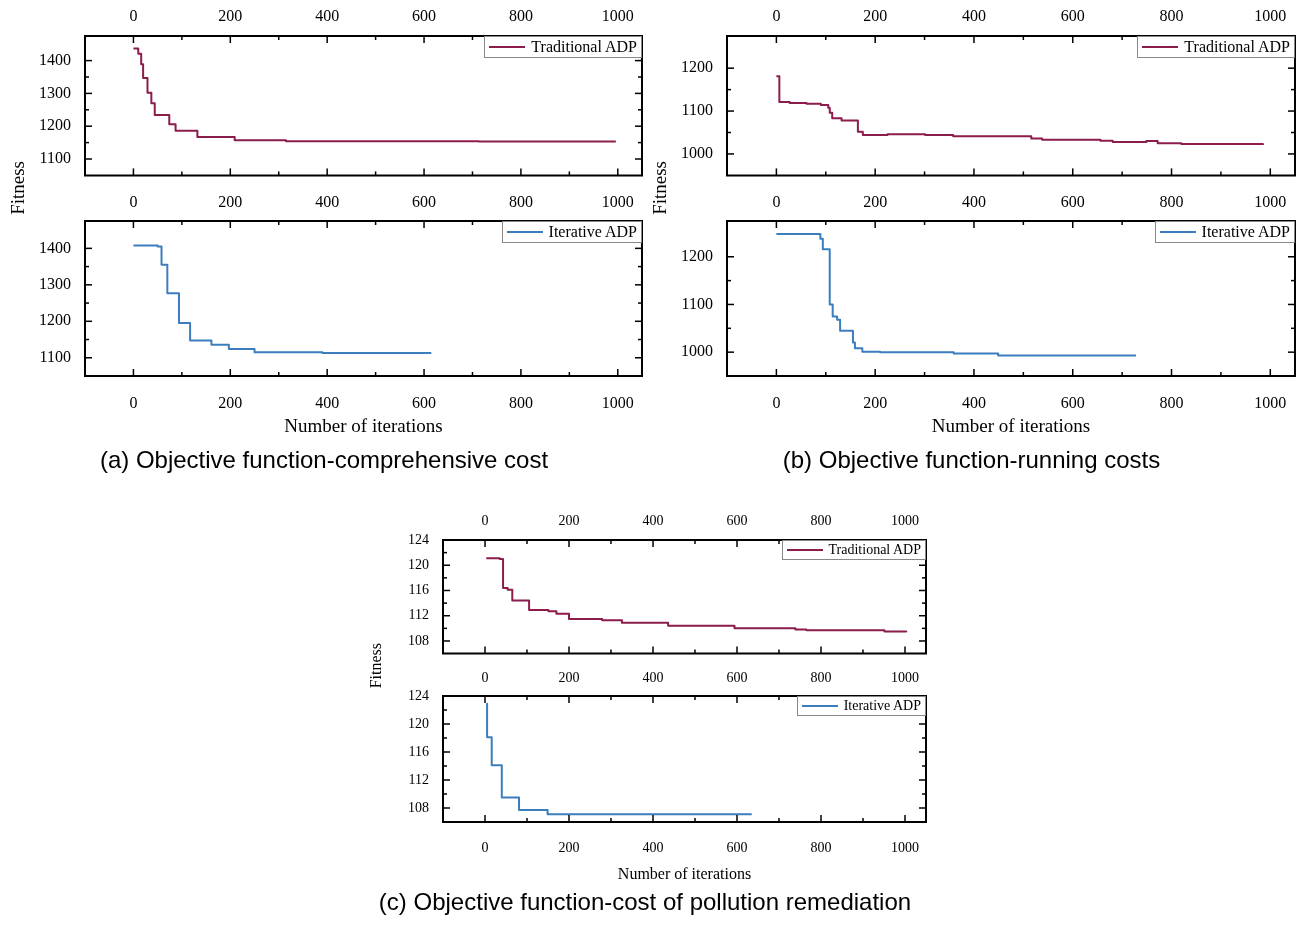 The image size is (1305, 943). I want to click on text: (c) Objective function-cost of pollution remediation, so click(645, 902).